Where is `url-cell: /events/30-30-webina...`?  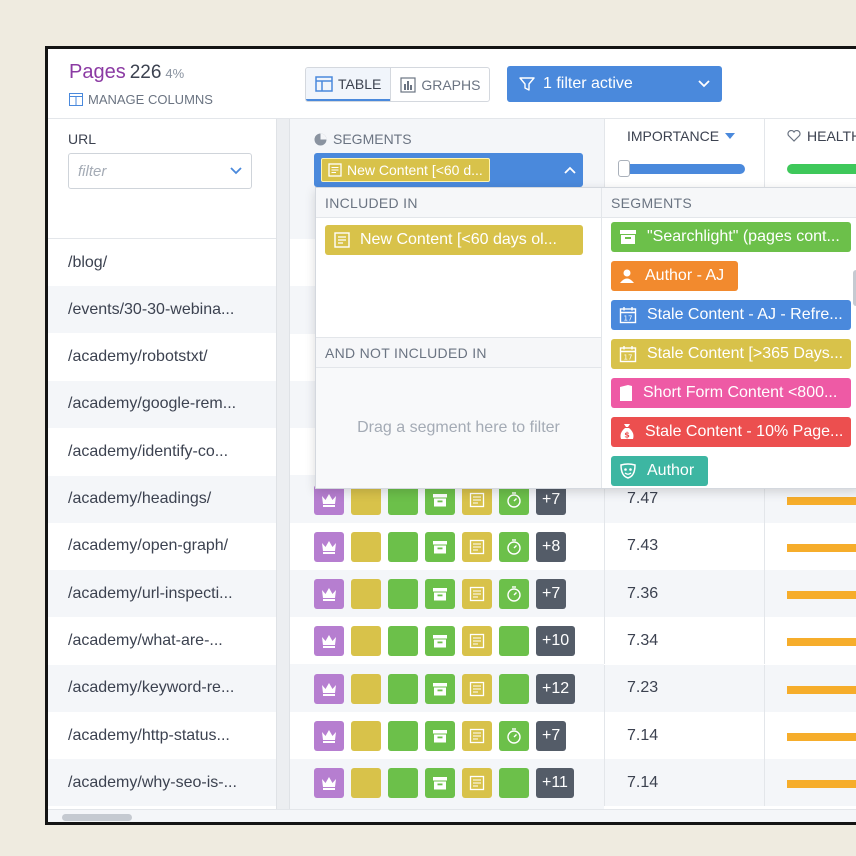 url-cell: /events/30-30-webina... is located at coordinates (162, 310).